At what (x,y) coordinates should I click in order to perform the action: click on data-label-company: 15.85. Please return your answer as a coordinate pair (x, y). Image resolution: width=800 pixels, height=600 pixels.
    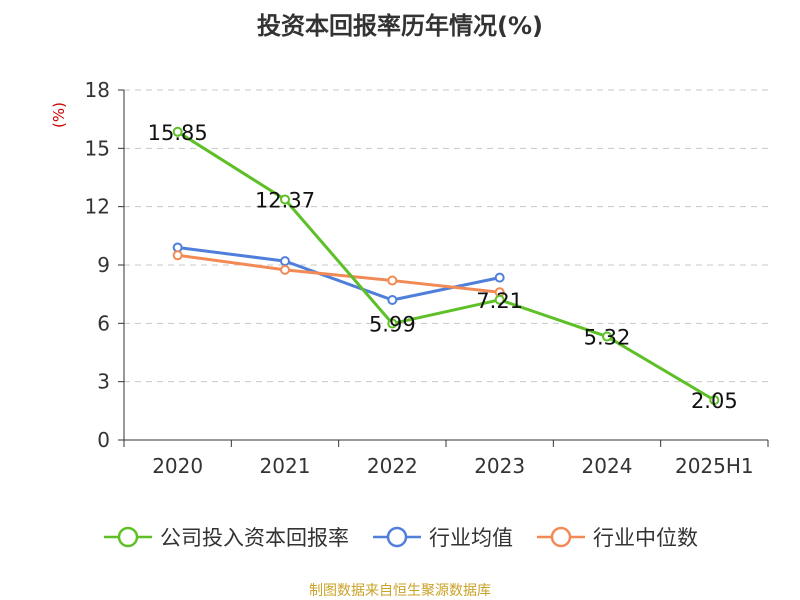
    Looking at the image, I should click on (178, 133).